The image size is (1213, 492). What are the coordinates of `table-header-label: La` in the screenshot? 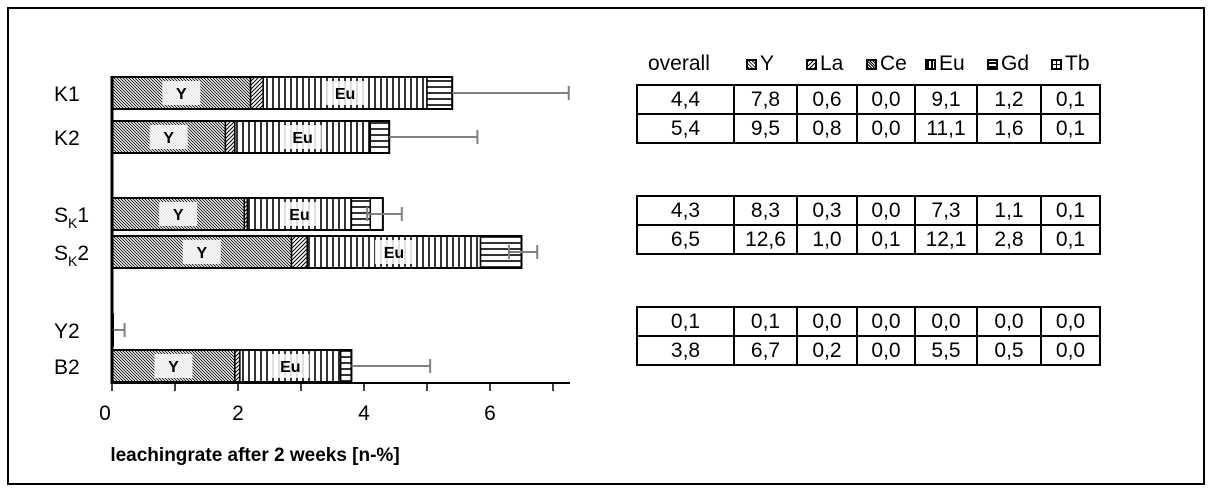 It's located at (832, 63).